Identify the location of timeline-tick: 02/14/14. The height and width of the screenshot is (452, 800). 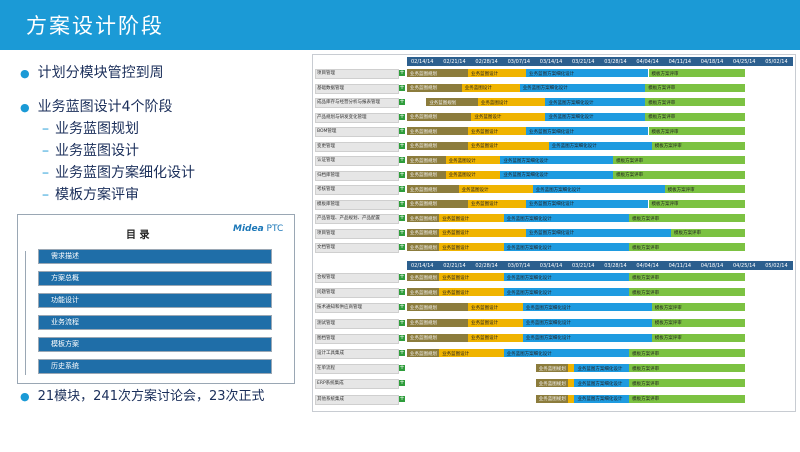
(422, 62).